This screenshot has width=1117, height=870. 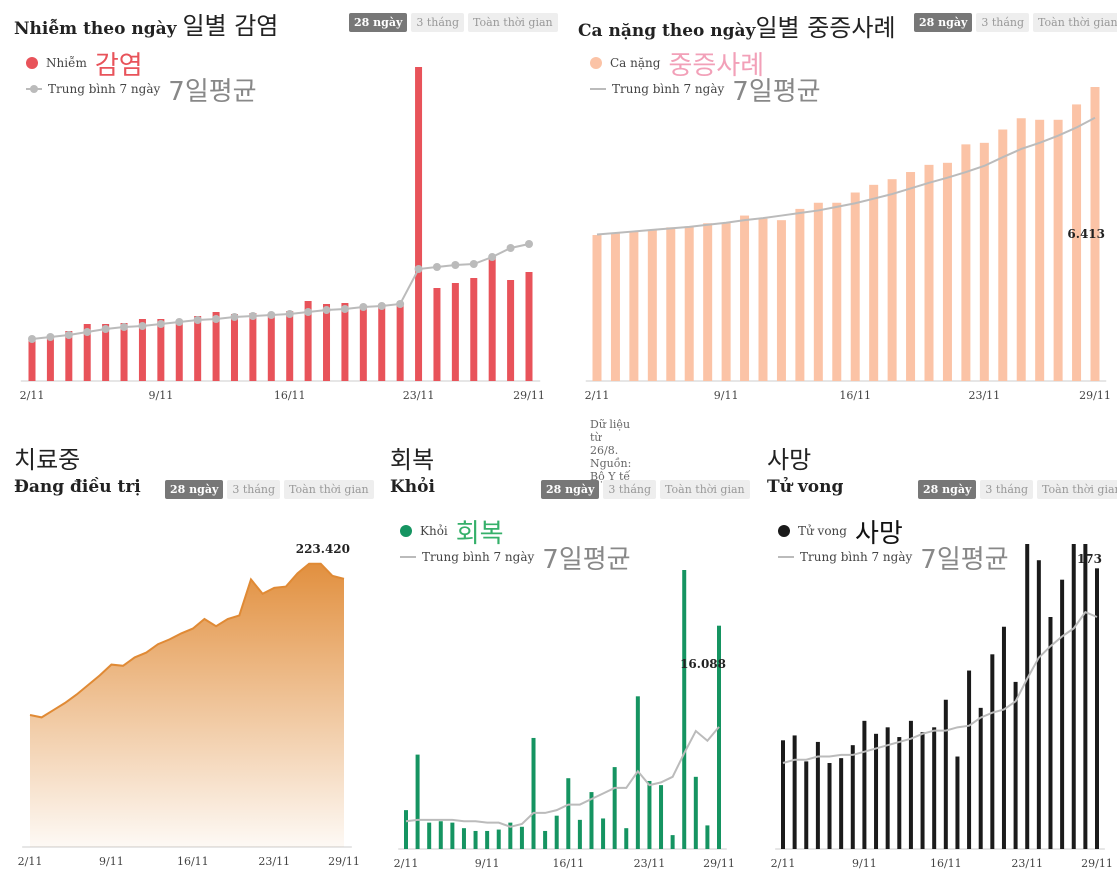 What do you see at coordinates (412, 487) in the screenshot?
I see `recovered-title: Khỏi` at bounding box center [412, 487].